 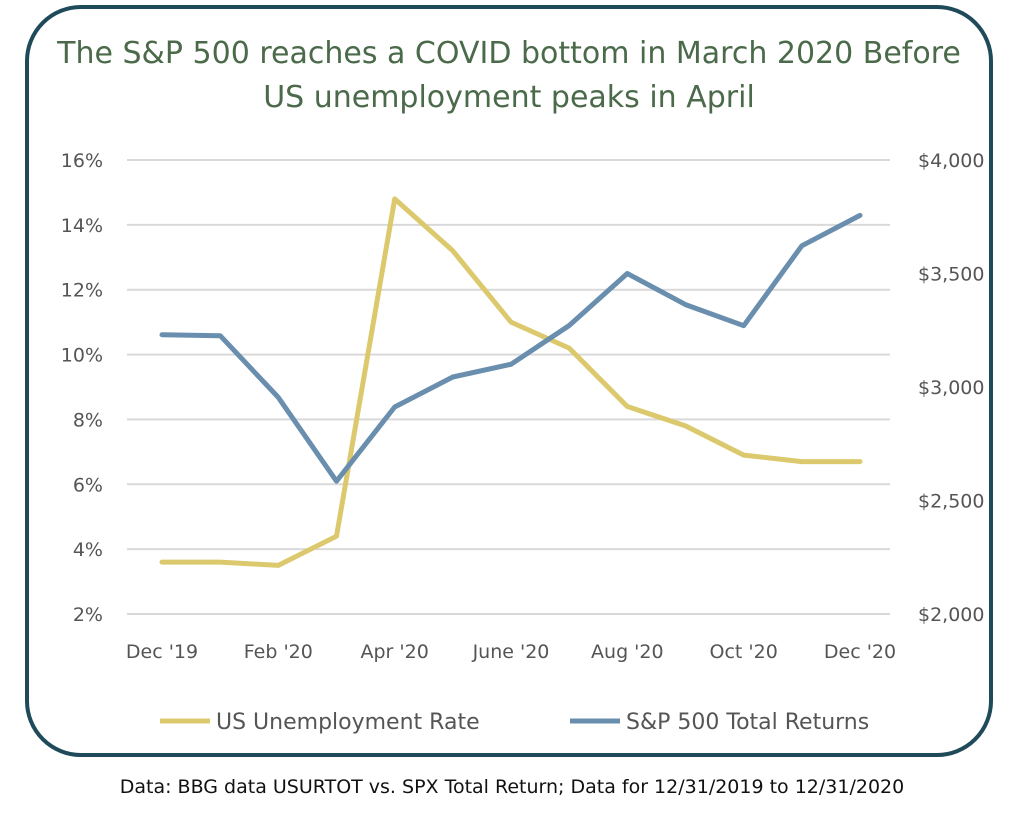 I want to click on x-axis-tick-label: Apr '20, so click(x=395, y=652).